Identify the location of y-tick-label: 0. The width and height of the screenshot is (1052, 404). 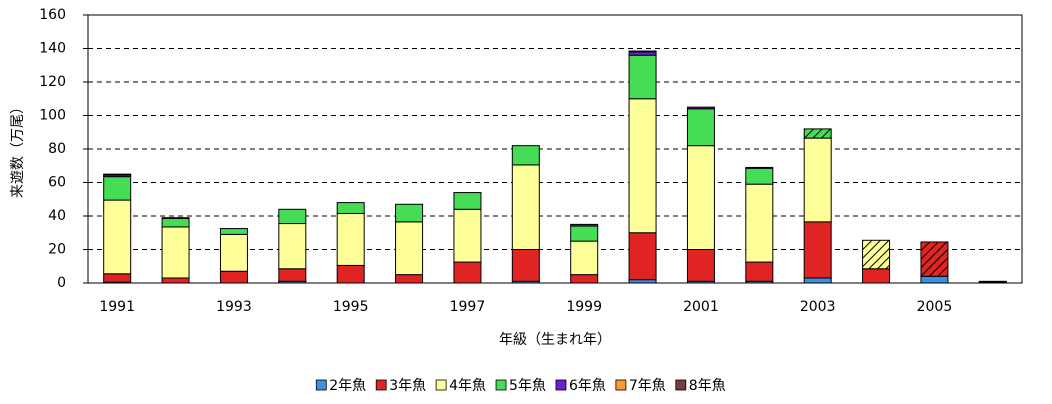
(61, 283).